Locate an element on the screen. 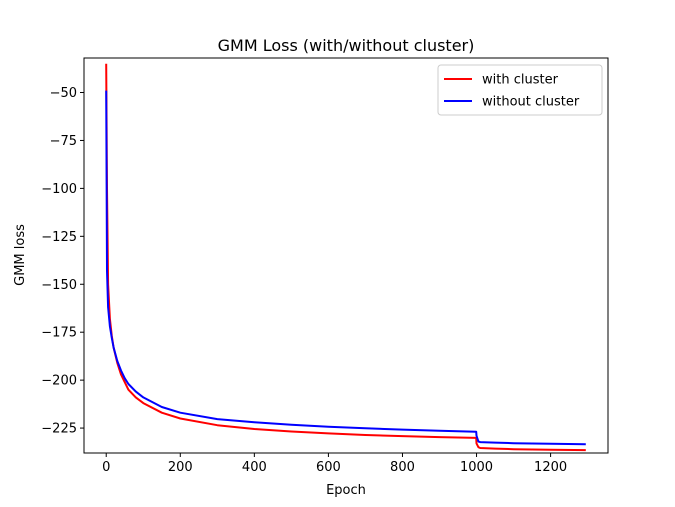 The width and height of the screenshot is (675, 507). legend: with cluster without cluster is located at coordinates (520, 90).